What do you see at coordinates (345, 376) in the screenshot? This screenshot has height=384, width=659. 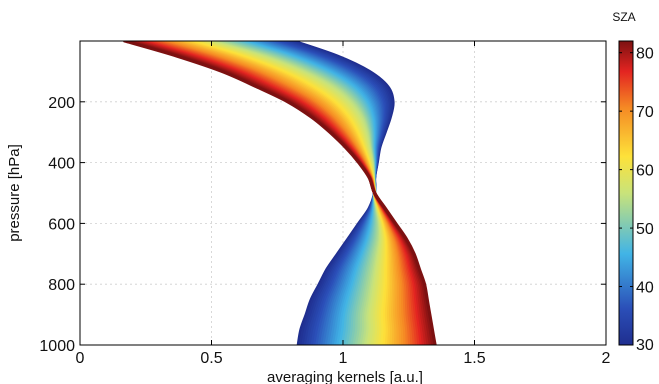 I see `x-axis-label: averaging kernels [a.u.]` at bounding box center [345, 376].